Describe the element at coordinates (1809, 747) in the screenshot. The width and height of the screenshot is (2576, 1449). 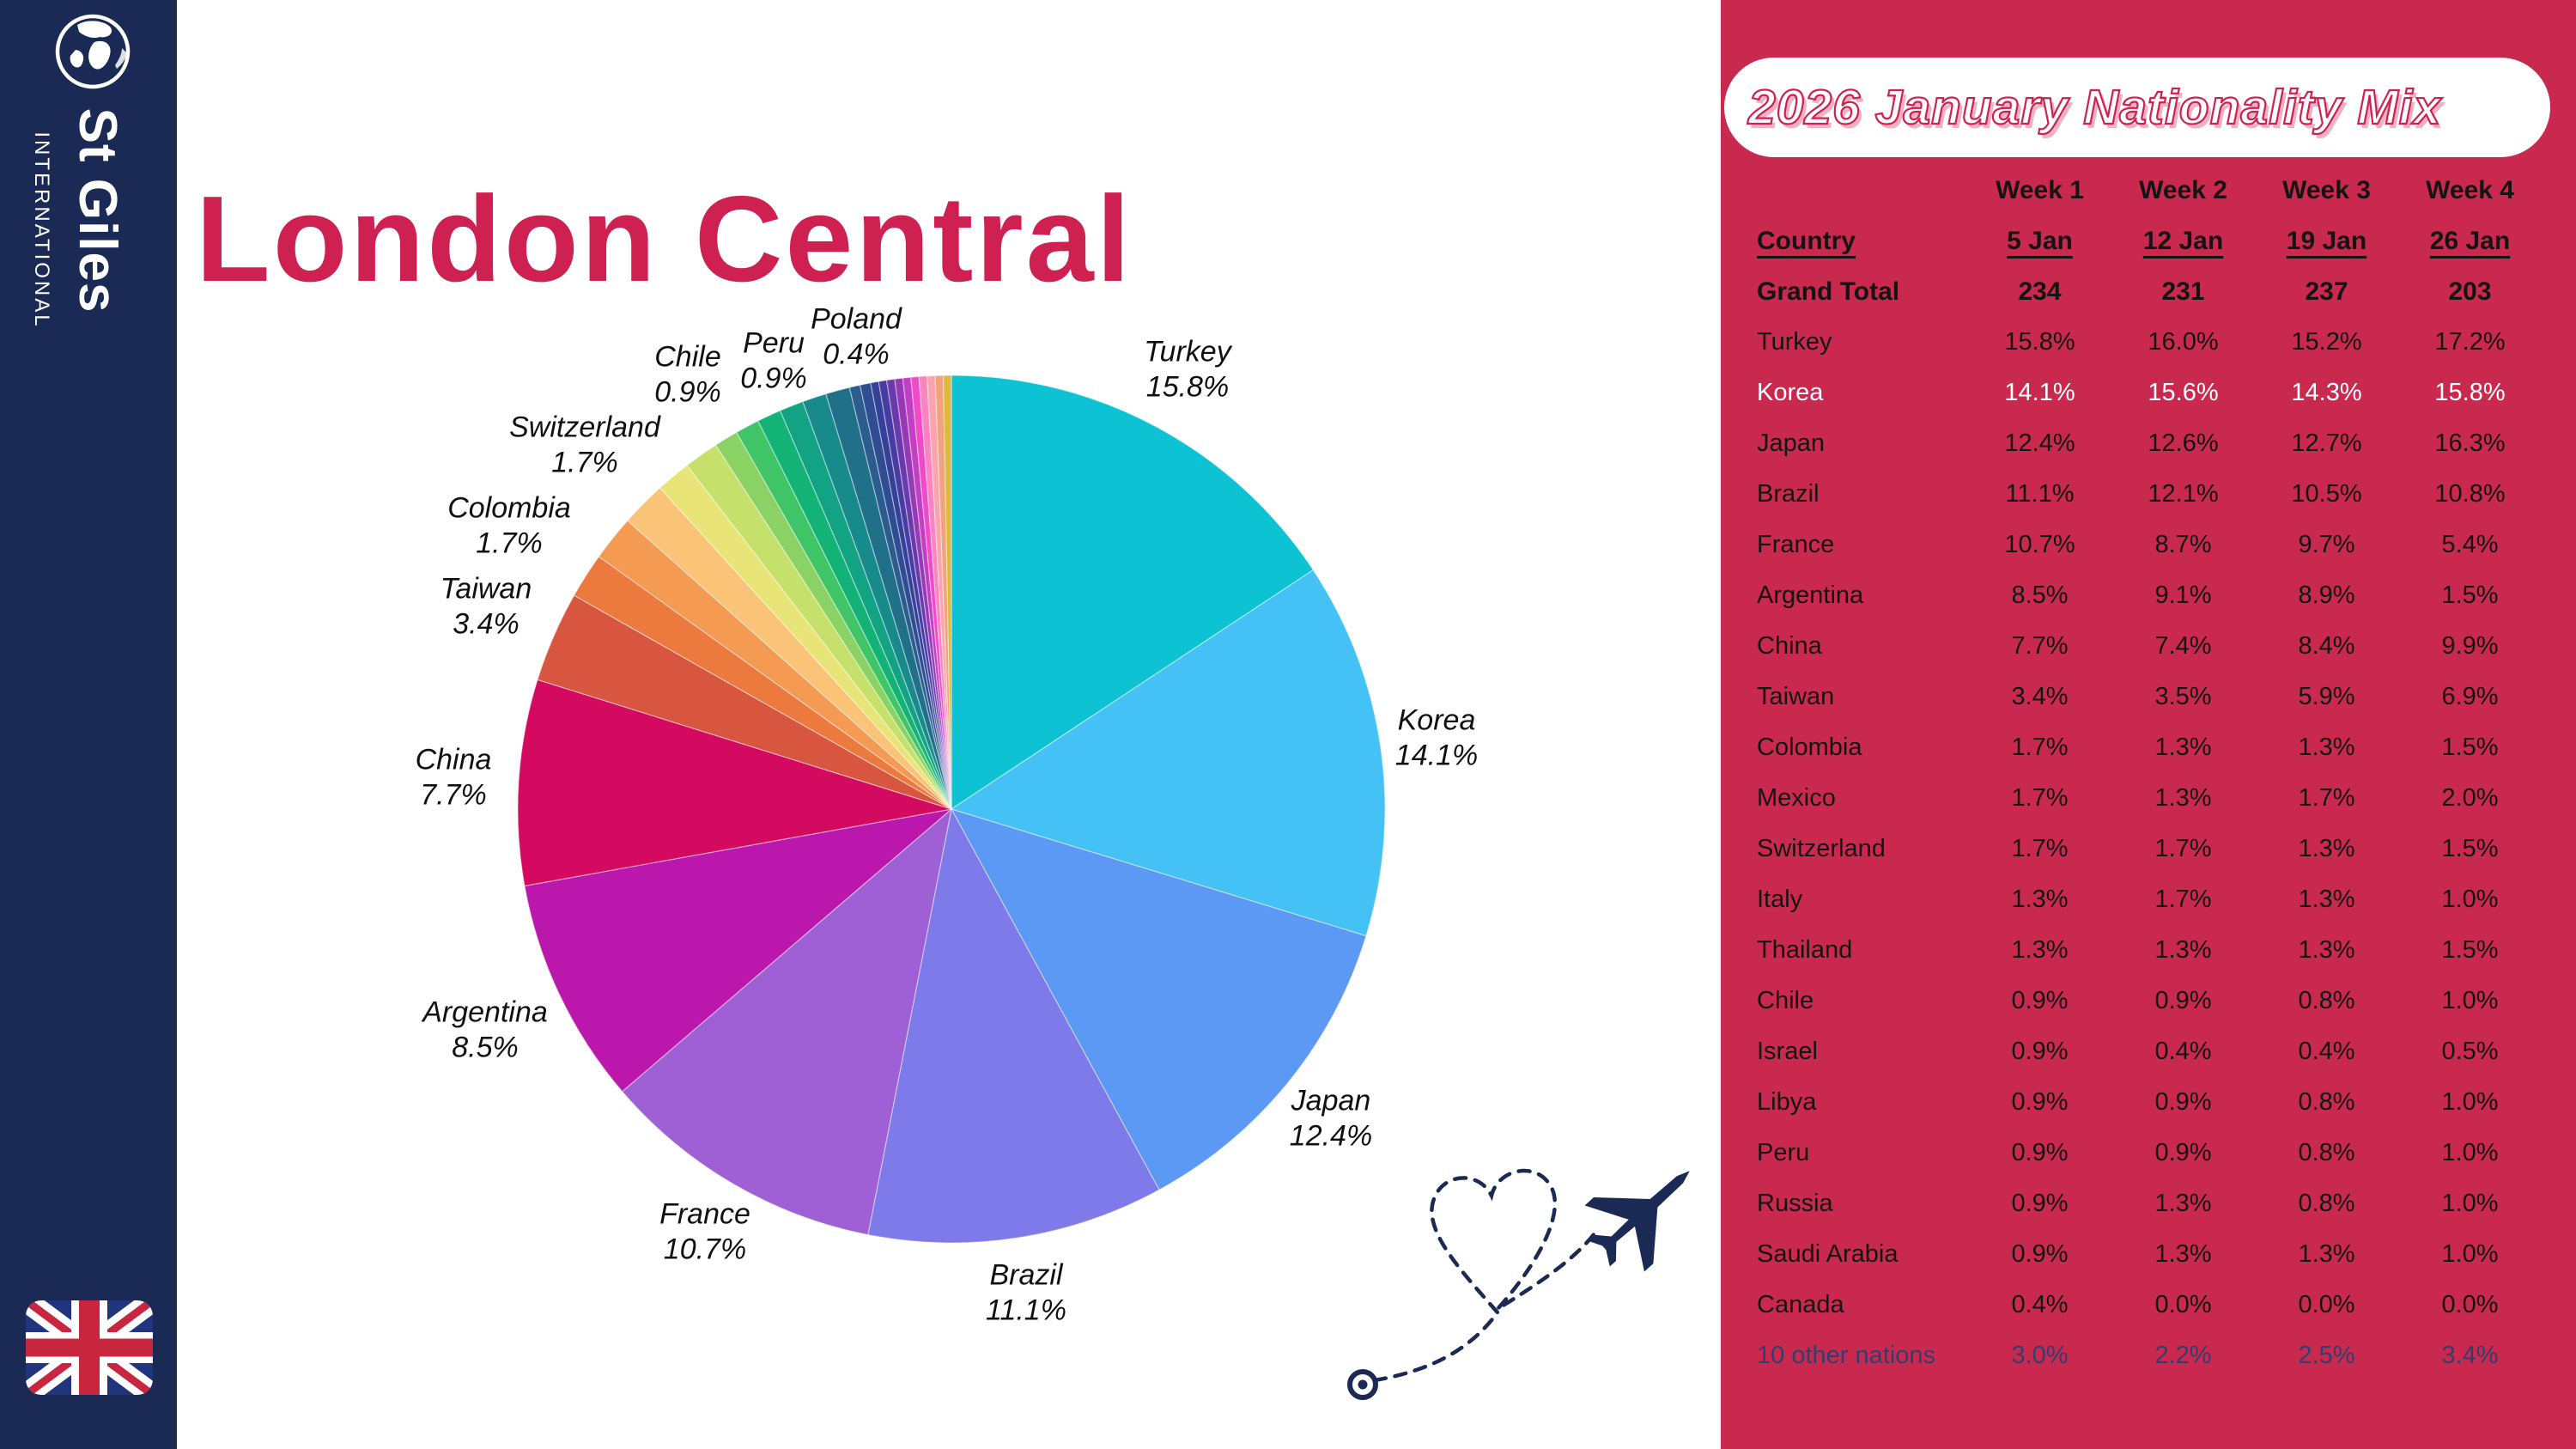
I see `row-label: Colombia` at that location.